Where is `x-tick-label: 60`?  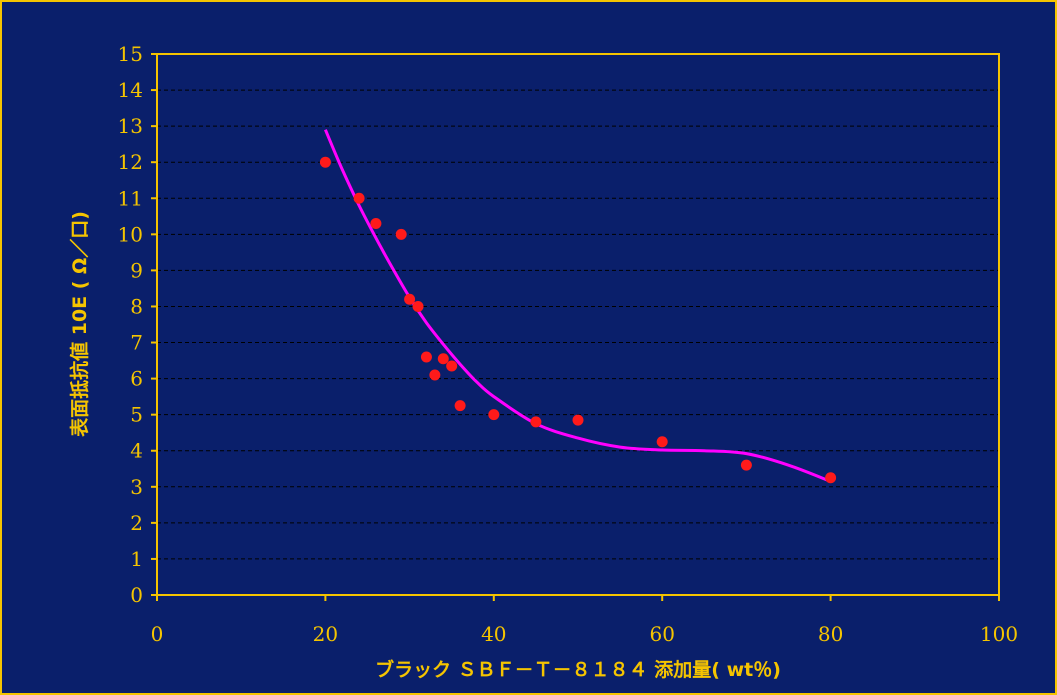 x-tick-label: 60 is located at coordinates (661, 634).